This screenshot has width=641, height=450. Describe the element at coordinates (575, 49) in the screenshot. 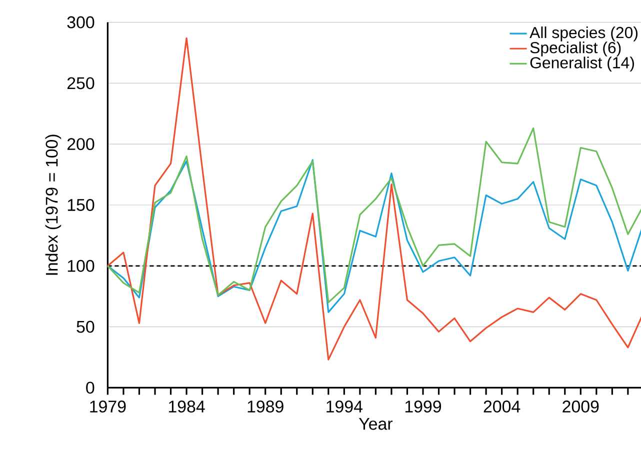

I see `legend-label: Specialist (6)` at that location.